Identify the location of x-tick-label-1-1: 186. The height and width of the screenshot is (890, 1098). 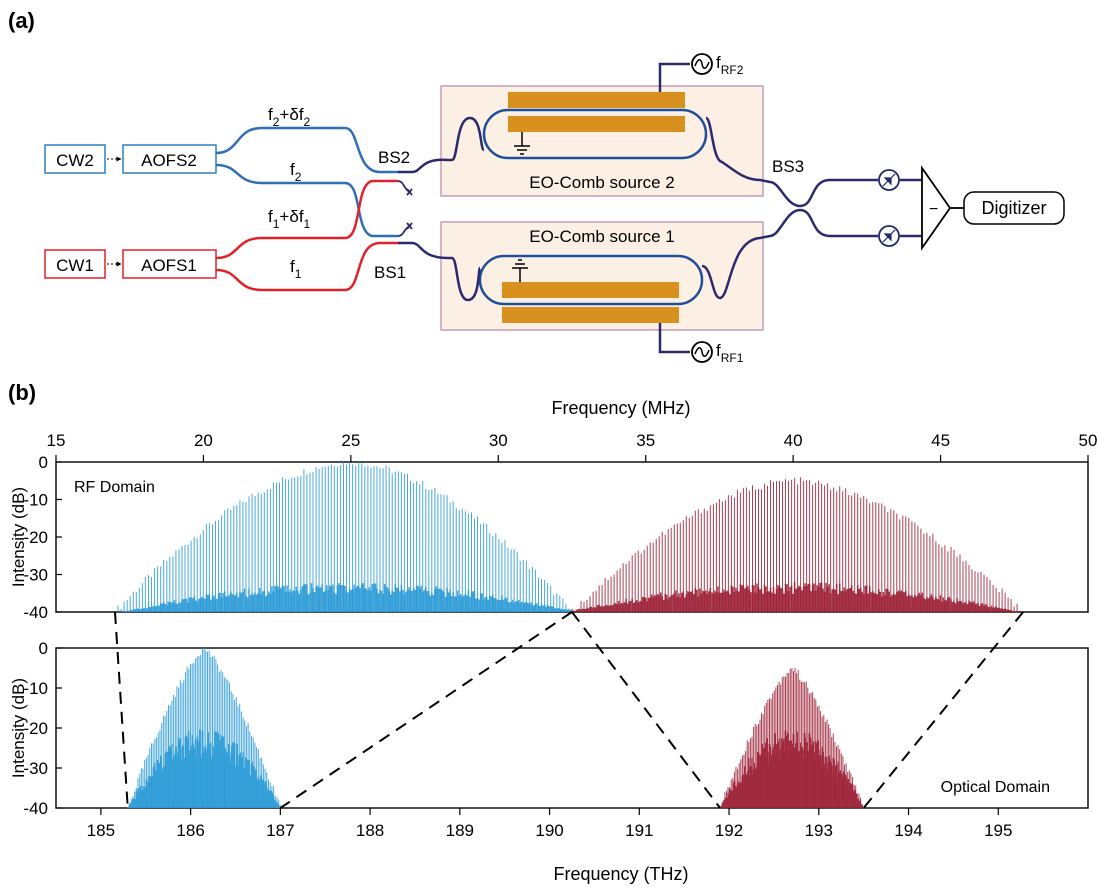
(190, 830).